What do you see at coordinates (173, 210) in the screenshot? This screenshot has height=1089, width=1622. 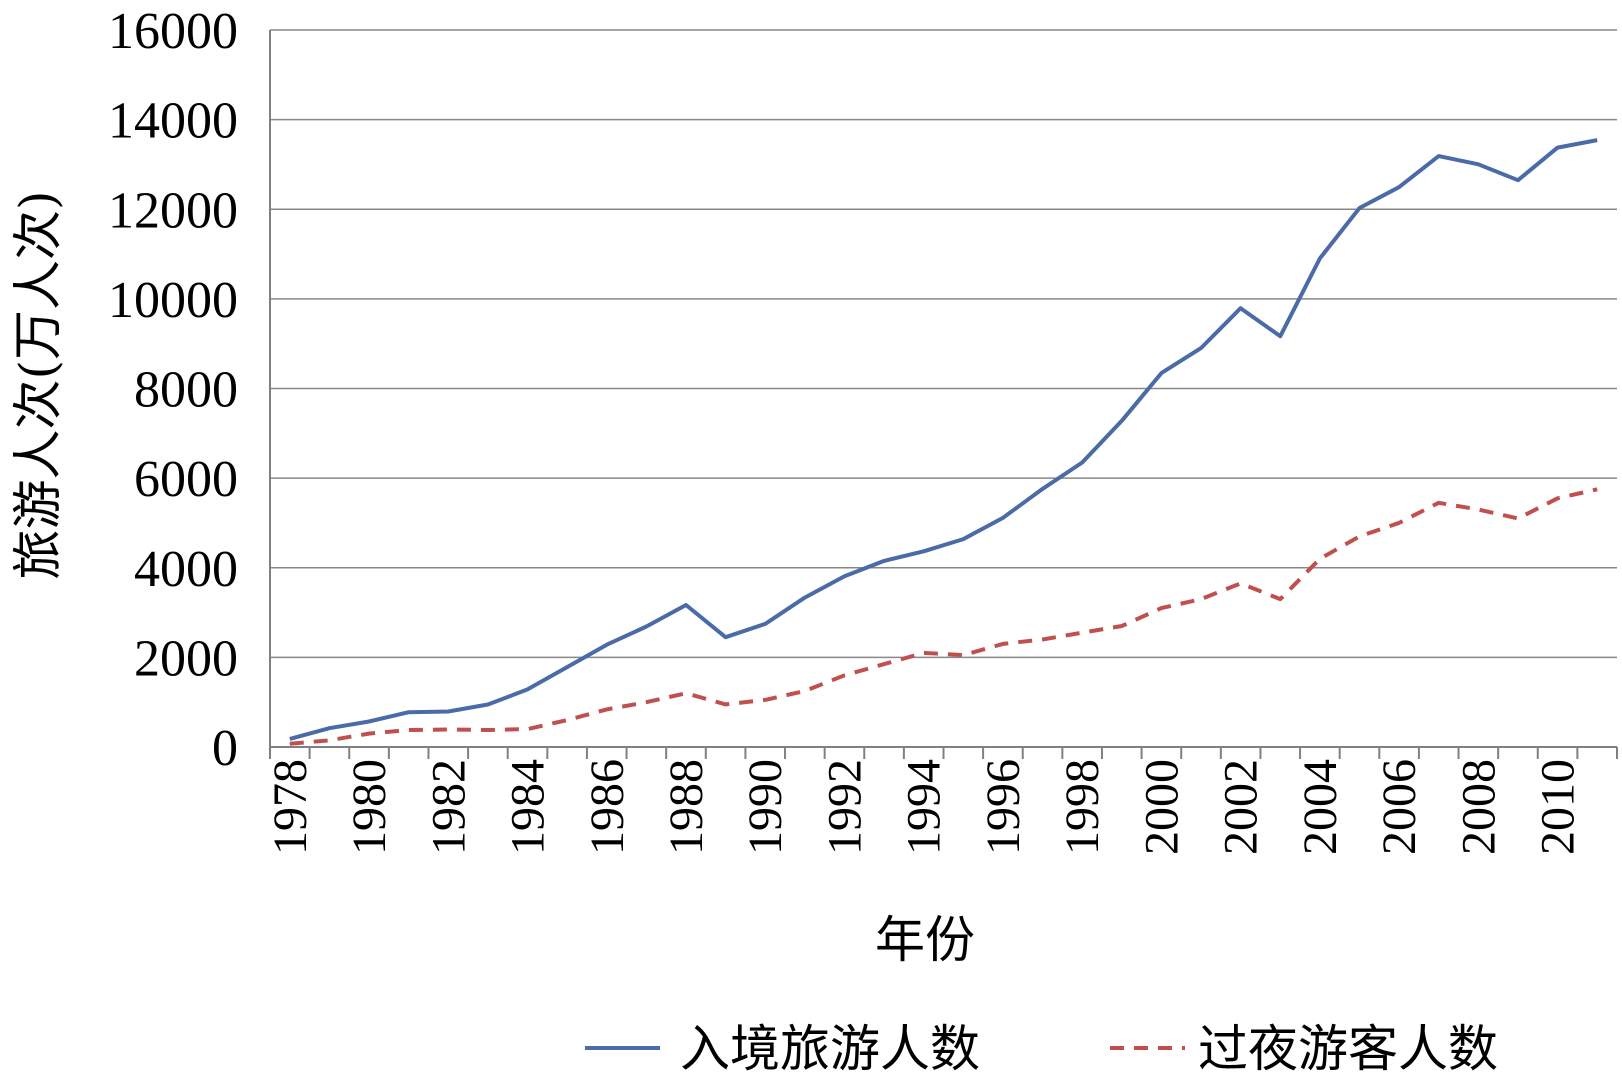 I see `y-tick-label: 12000` at bounding box center [173, 210].